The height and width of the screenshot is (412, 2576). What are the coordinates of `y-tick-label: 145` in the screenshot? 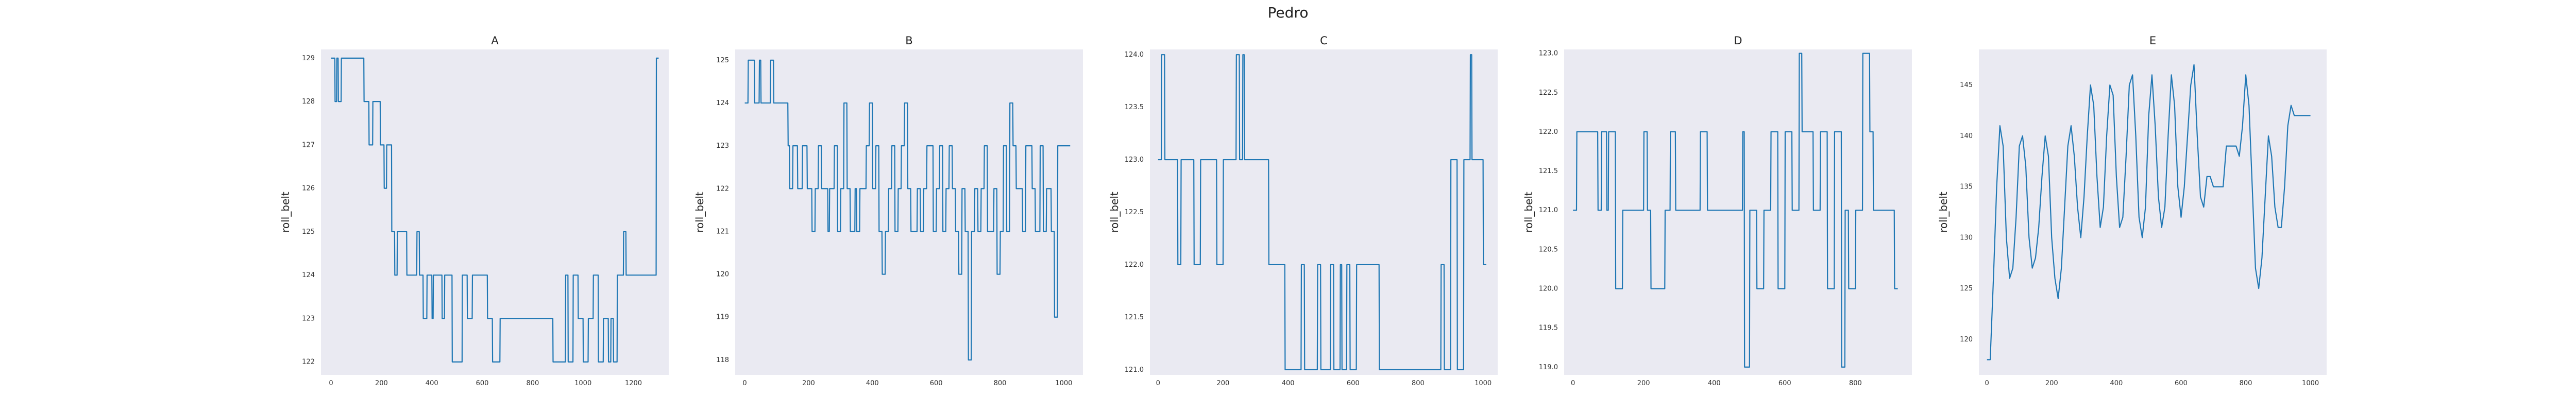 It's located at (1966, 85).